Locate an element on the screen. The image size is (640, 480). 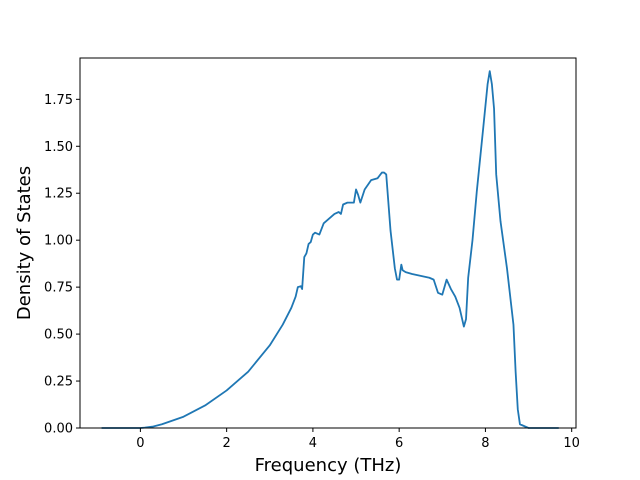
y-ticks: 0.00 0.25 0.50 0.75 1.00 1.25 1.50 1.75 is located at coordinates (62, 265).